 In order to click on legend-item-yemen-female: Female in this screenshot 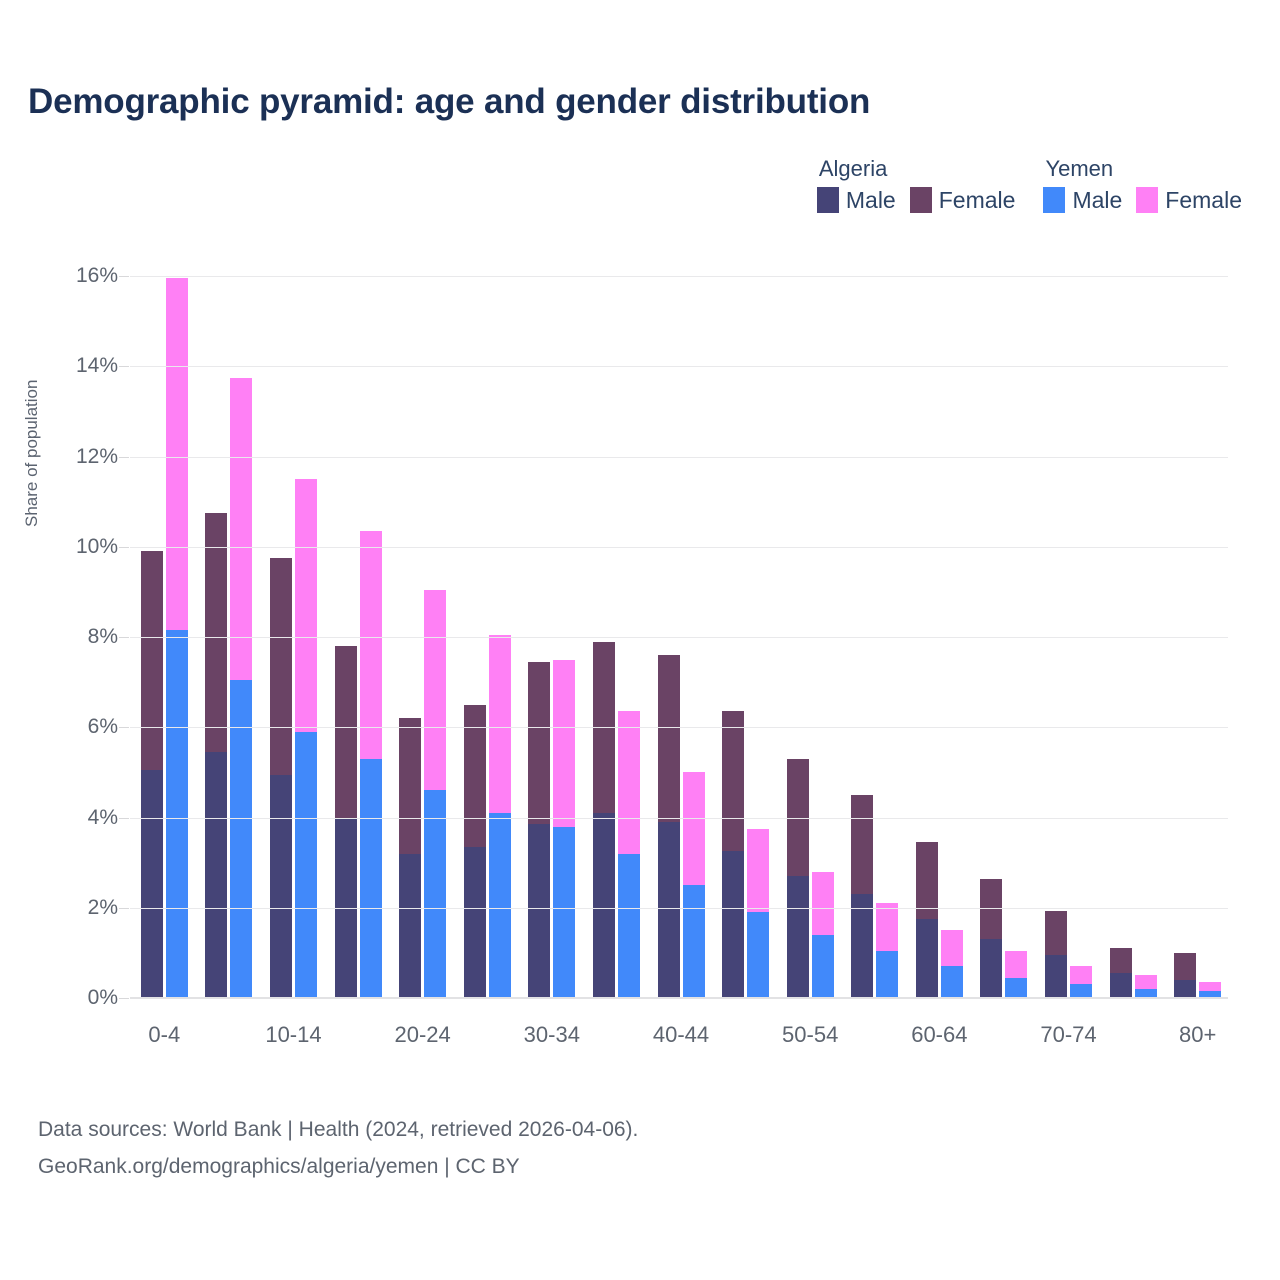, I will do `click(1189, 200)`.